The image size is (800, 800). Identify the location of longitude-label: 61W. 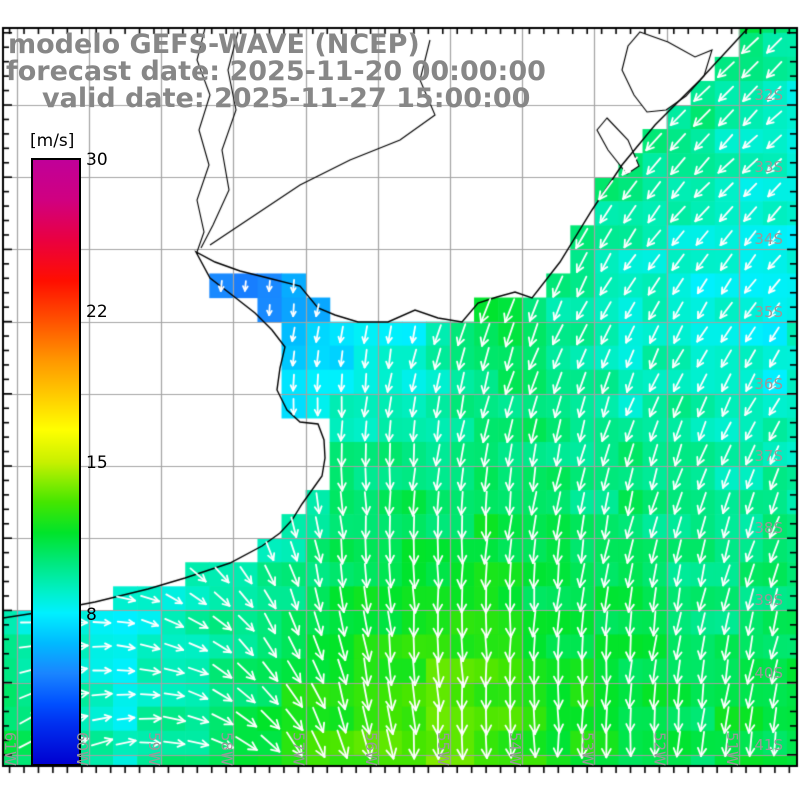
(9, 749).